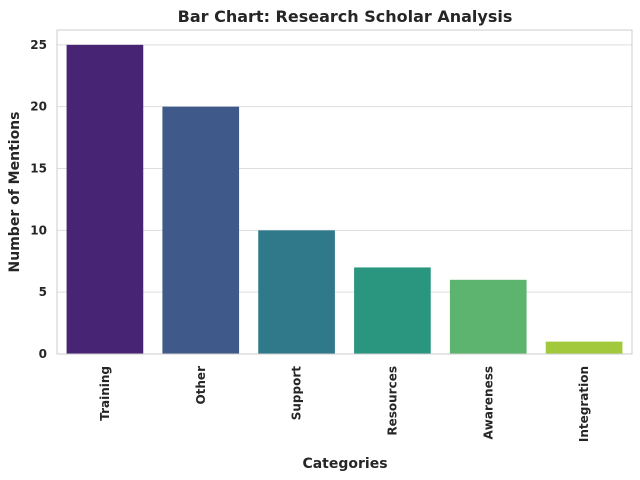 Image resolution: width=640 pixels, height=480 pixels. I want to click on y-tick-label: 20, so click(38, 107).